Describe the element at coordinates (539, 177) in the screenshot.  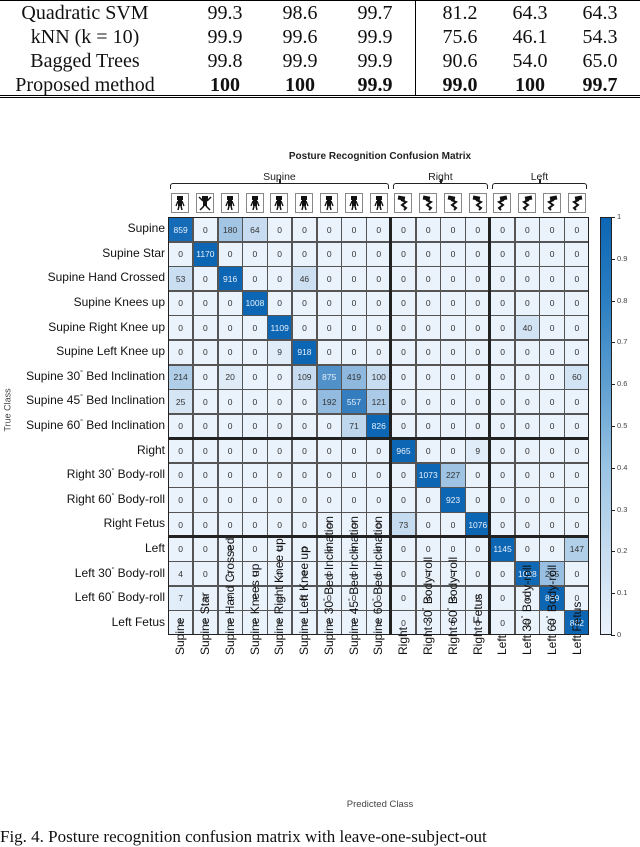
I see `group-label-left: Left` at that location.